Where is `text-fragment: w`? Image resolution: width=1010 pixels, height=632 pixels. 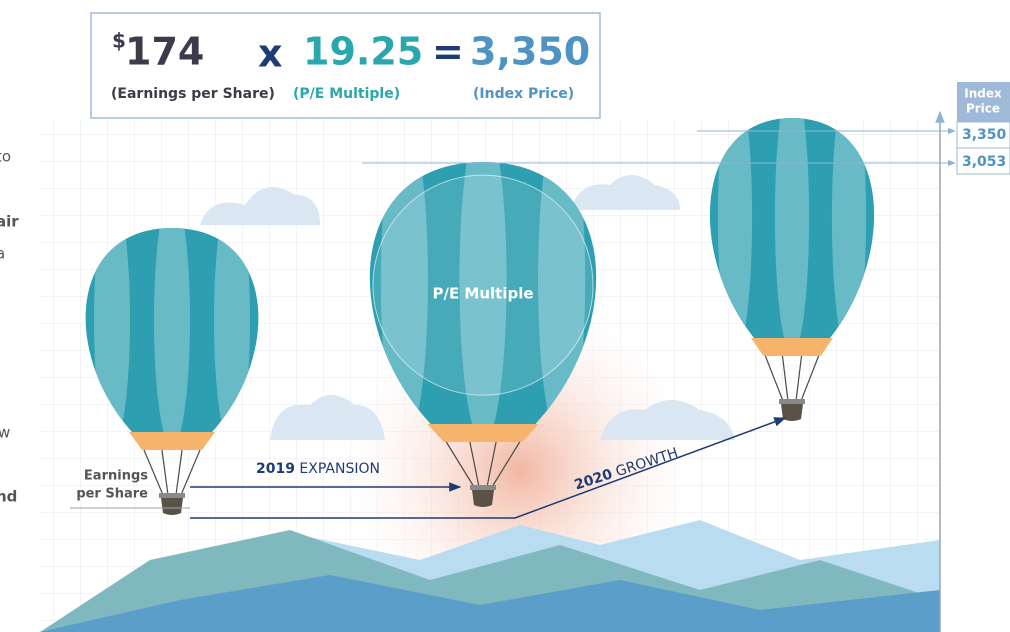 text-fragment: w is located at coordinates (5, 433).